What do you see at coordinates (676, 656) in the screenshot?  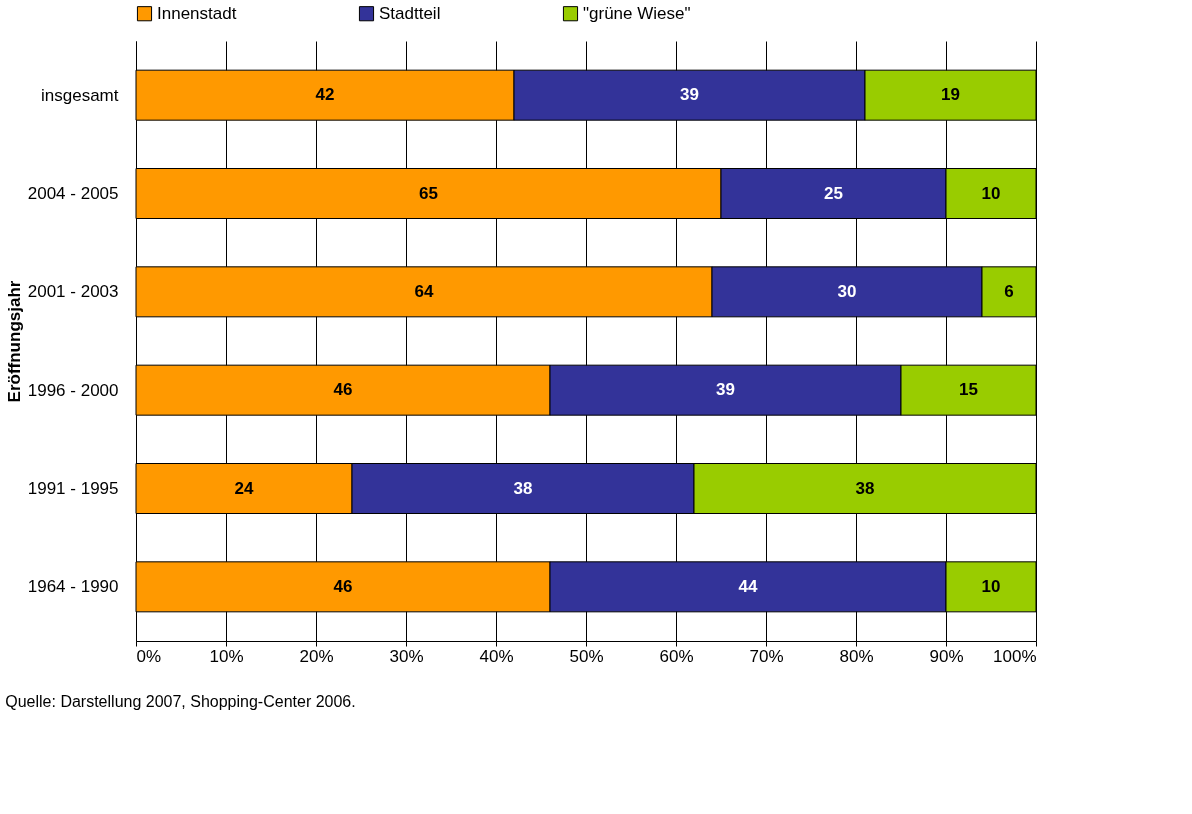 I see `x-tick-label: 60%` at bounding box center [676, 656].